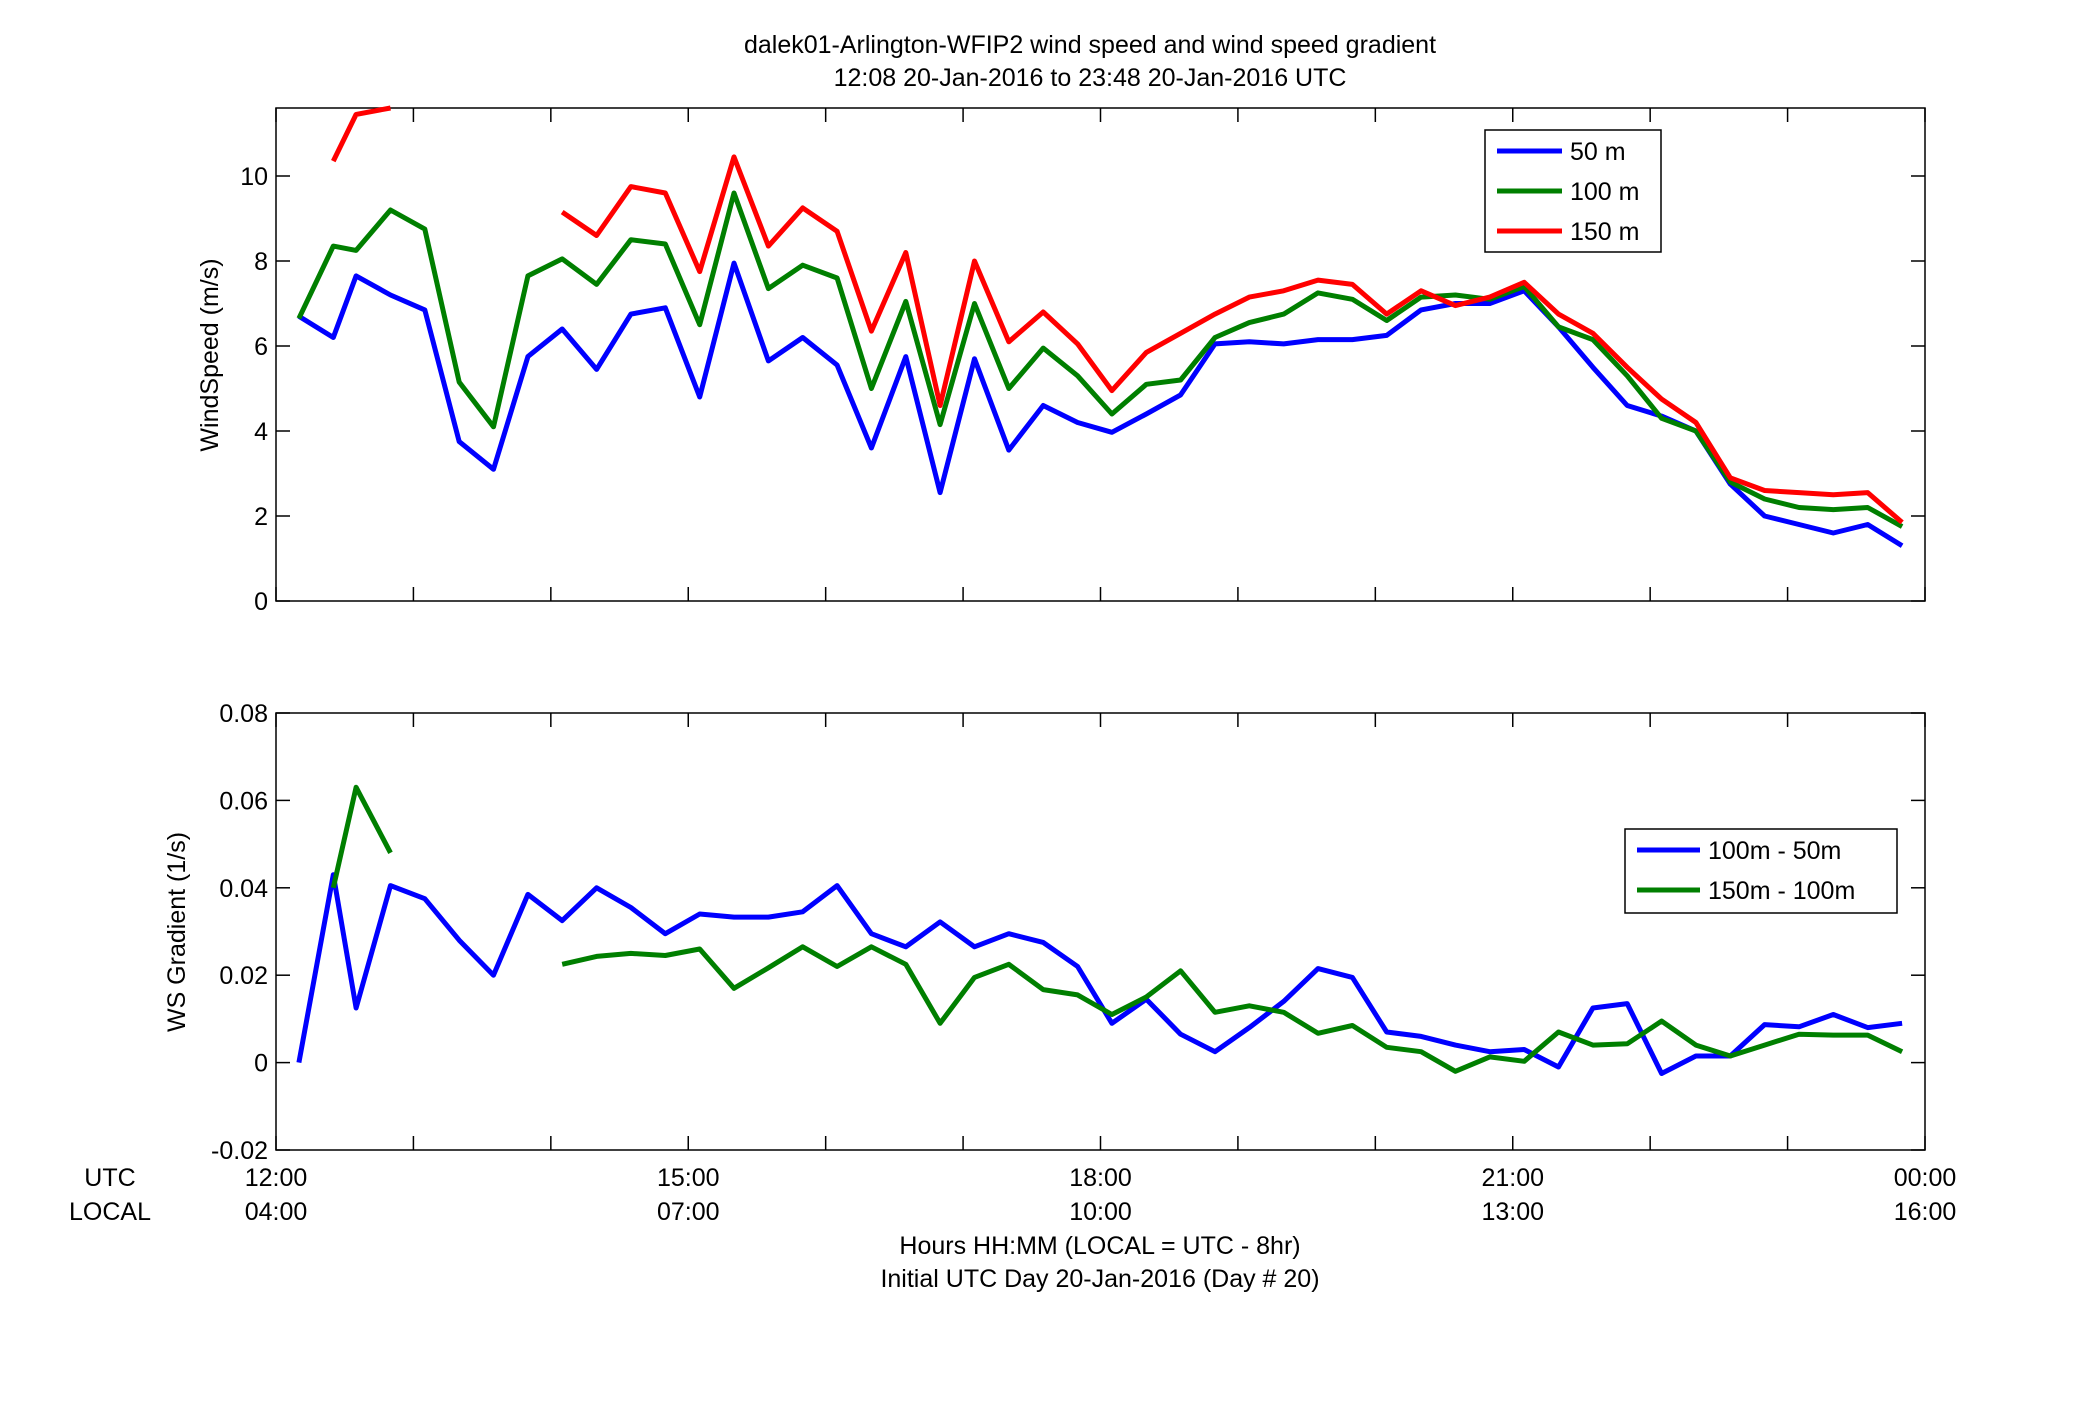 This screenshot has height=1425, width=2098. What do you see at coordinates (177, 932) in the screenshot?
I see `gradient-ylabel: WS Gradient (1/s)` at bounding box center [177, 932].